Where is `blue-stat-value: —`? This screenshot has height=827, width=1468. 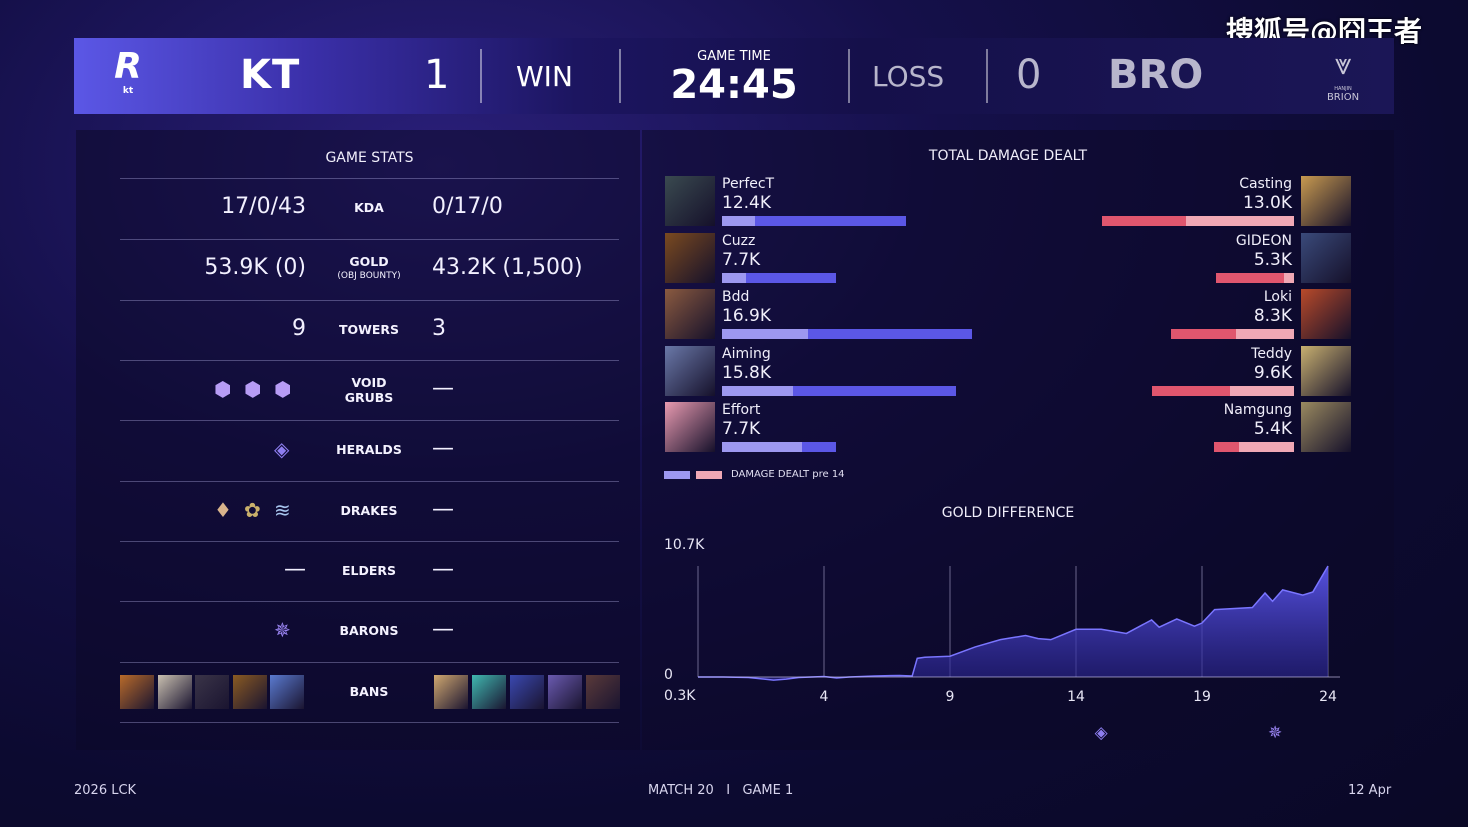
blue-stat-value: — is located at coordinates (295, 569).